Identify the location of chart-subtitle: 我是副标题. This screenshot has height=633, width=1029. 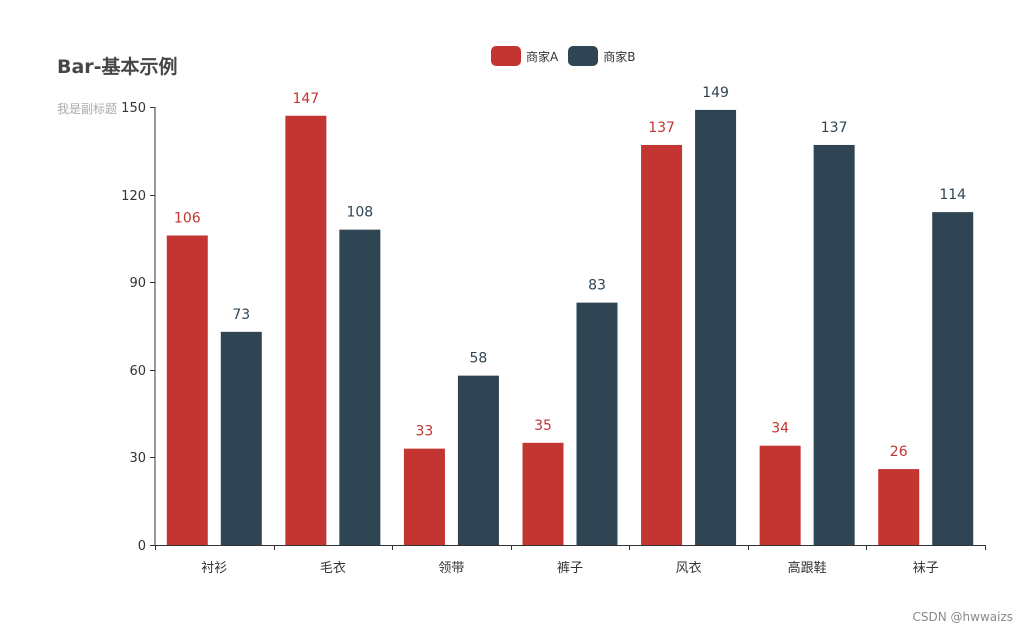
(87, 109).